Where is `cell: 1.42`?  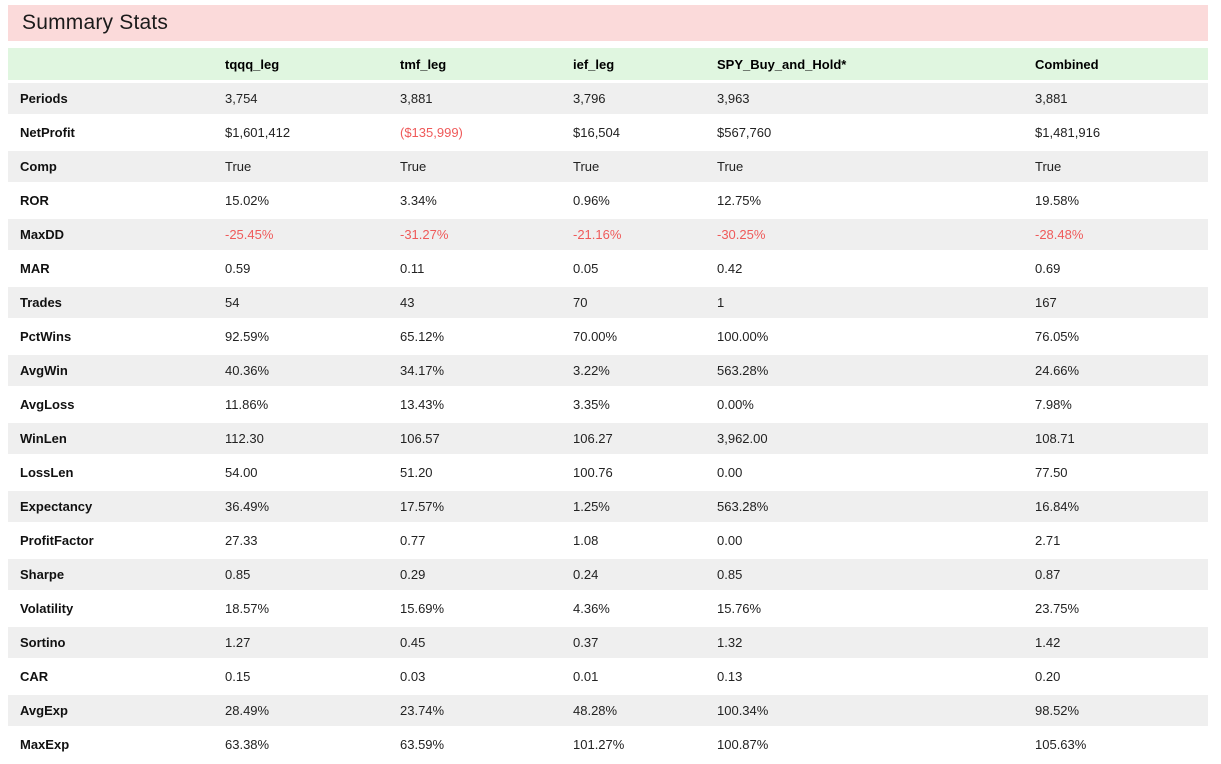 cell: 1.42 is located at coordinates (1048, 642).